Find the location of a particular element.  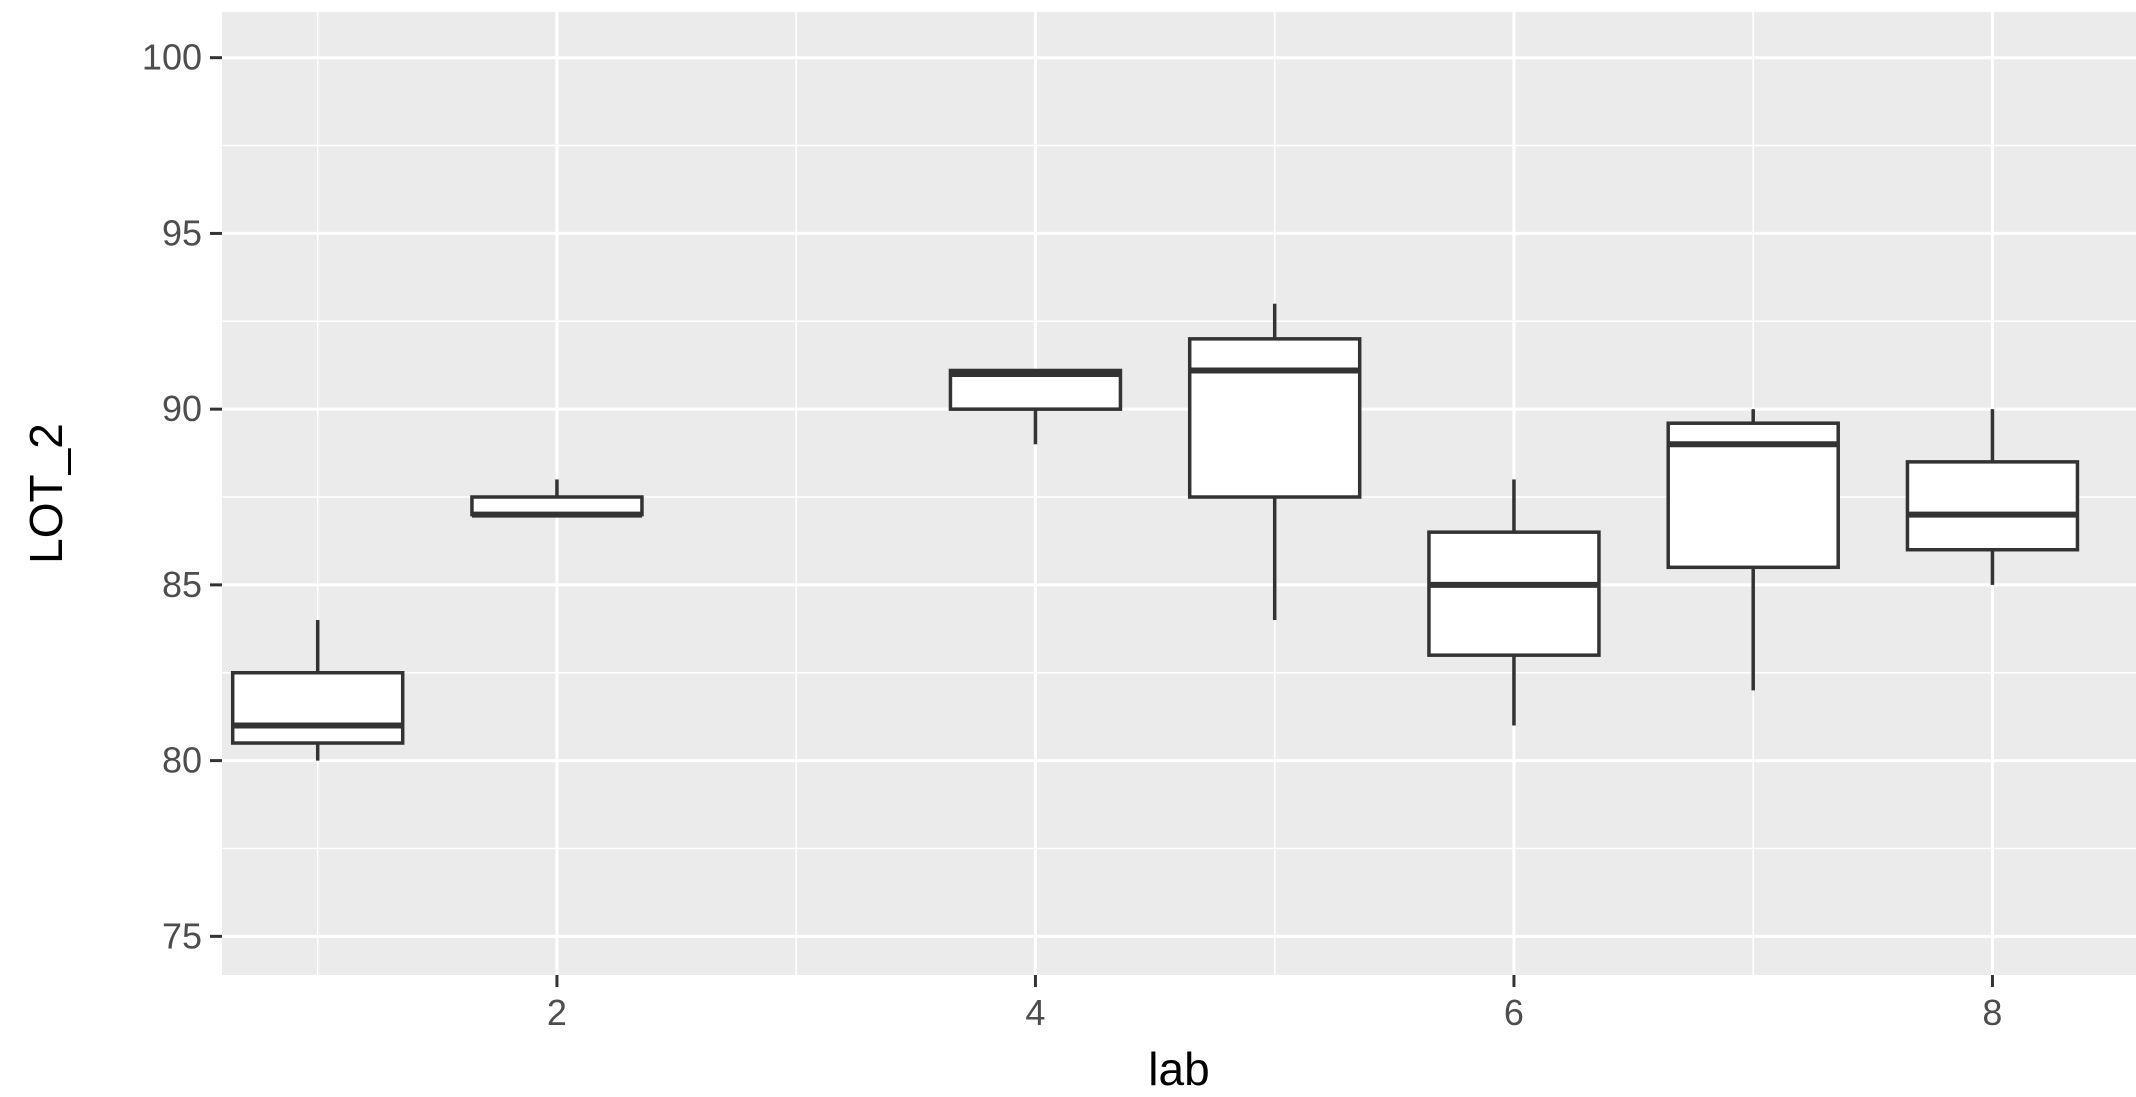

y-tick-label: 100 is located at coordinates (172, 57).